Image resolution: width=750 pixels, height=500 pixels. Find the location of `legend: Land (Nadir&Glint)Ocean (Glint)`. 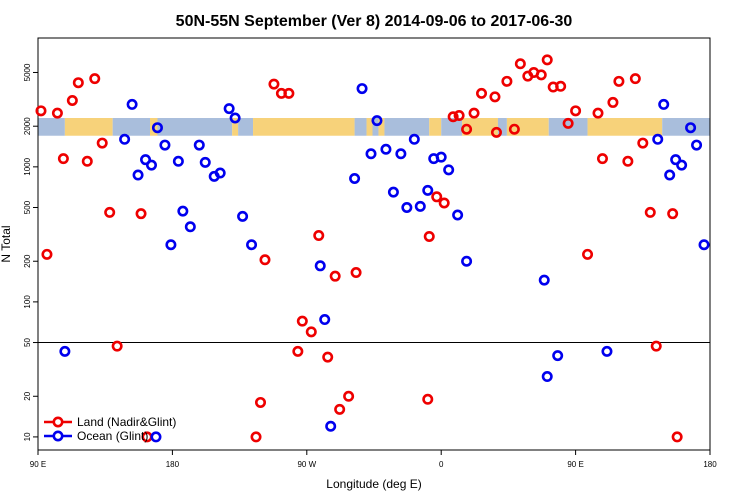

legend: Land (Nadir&Glint)Ocean (Glint) is located at coordinates (110, 429).